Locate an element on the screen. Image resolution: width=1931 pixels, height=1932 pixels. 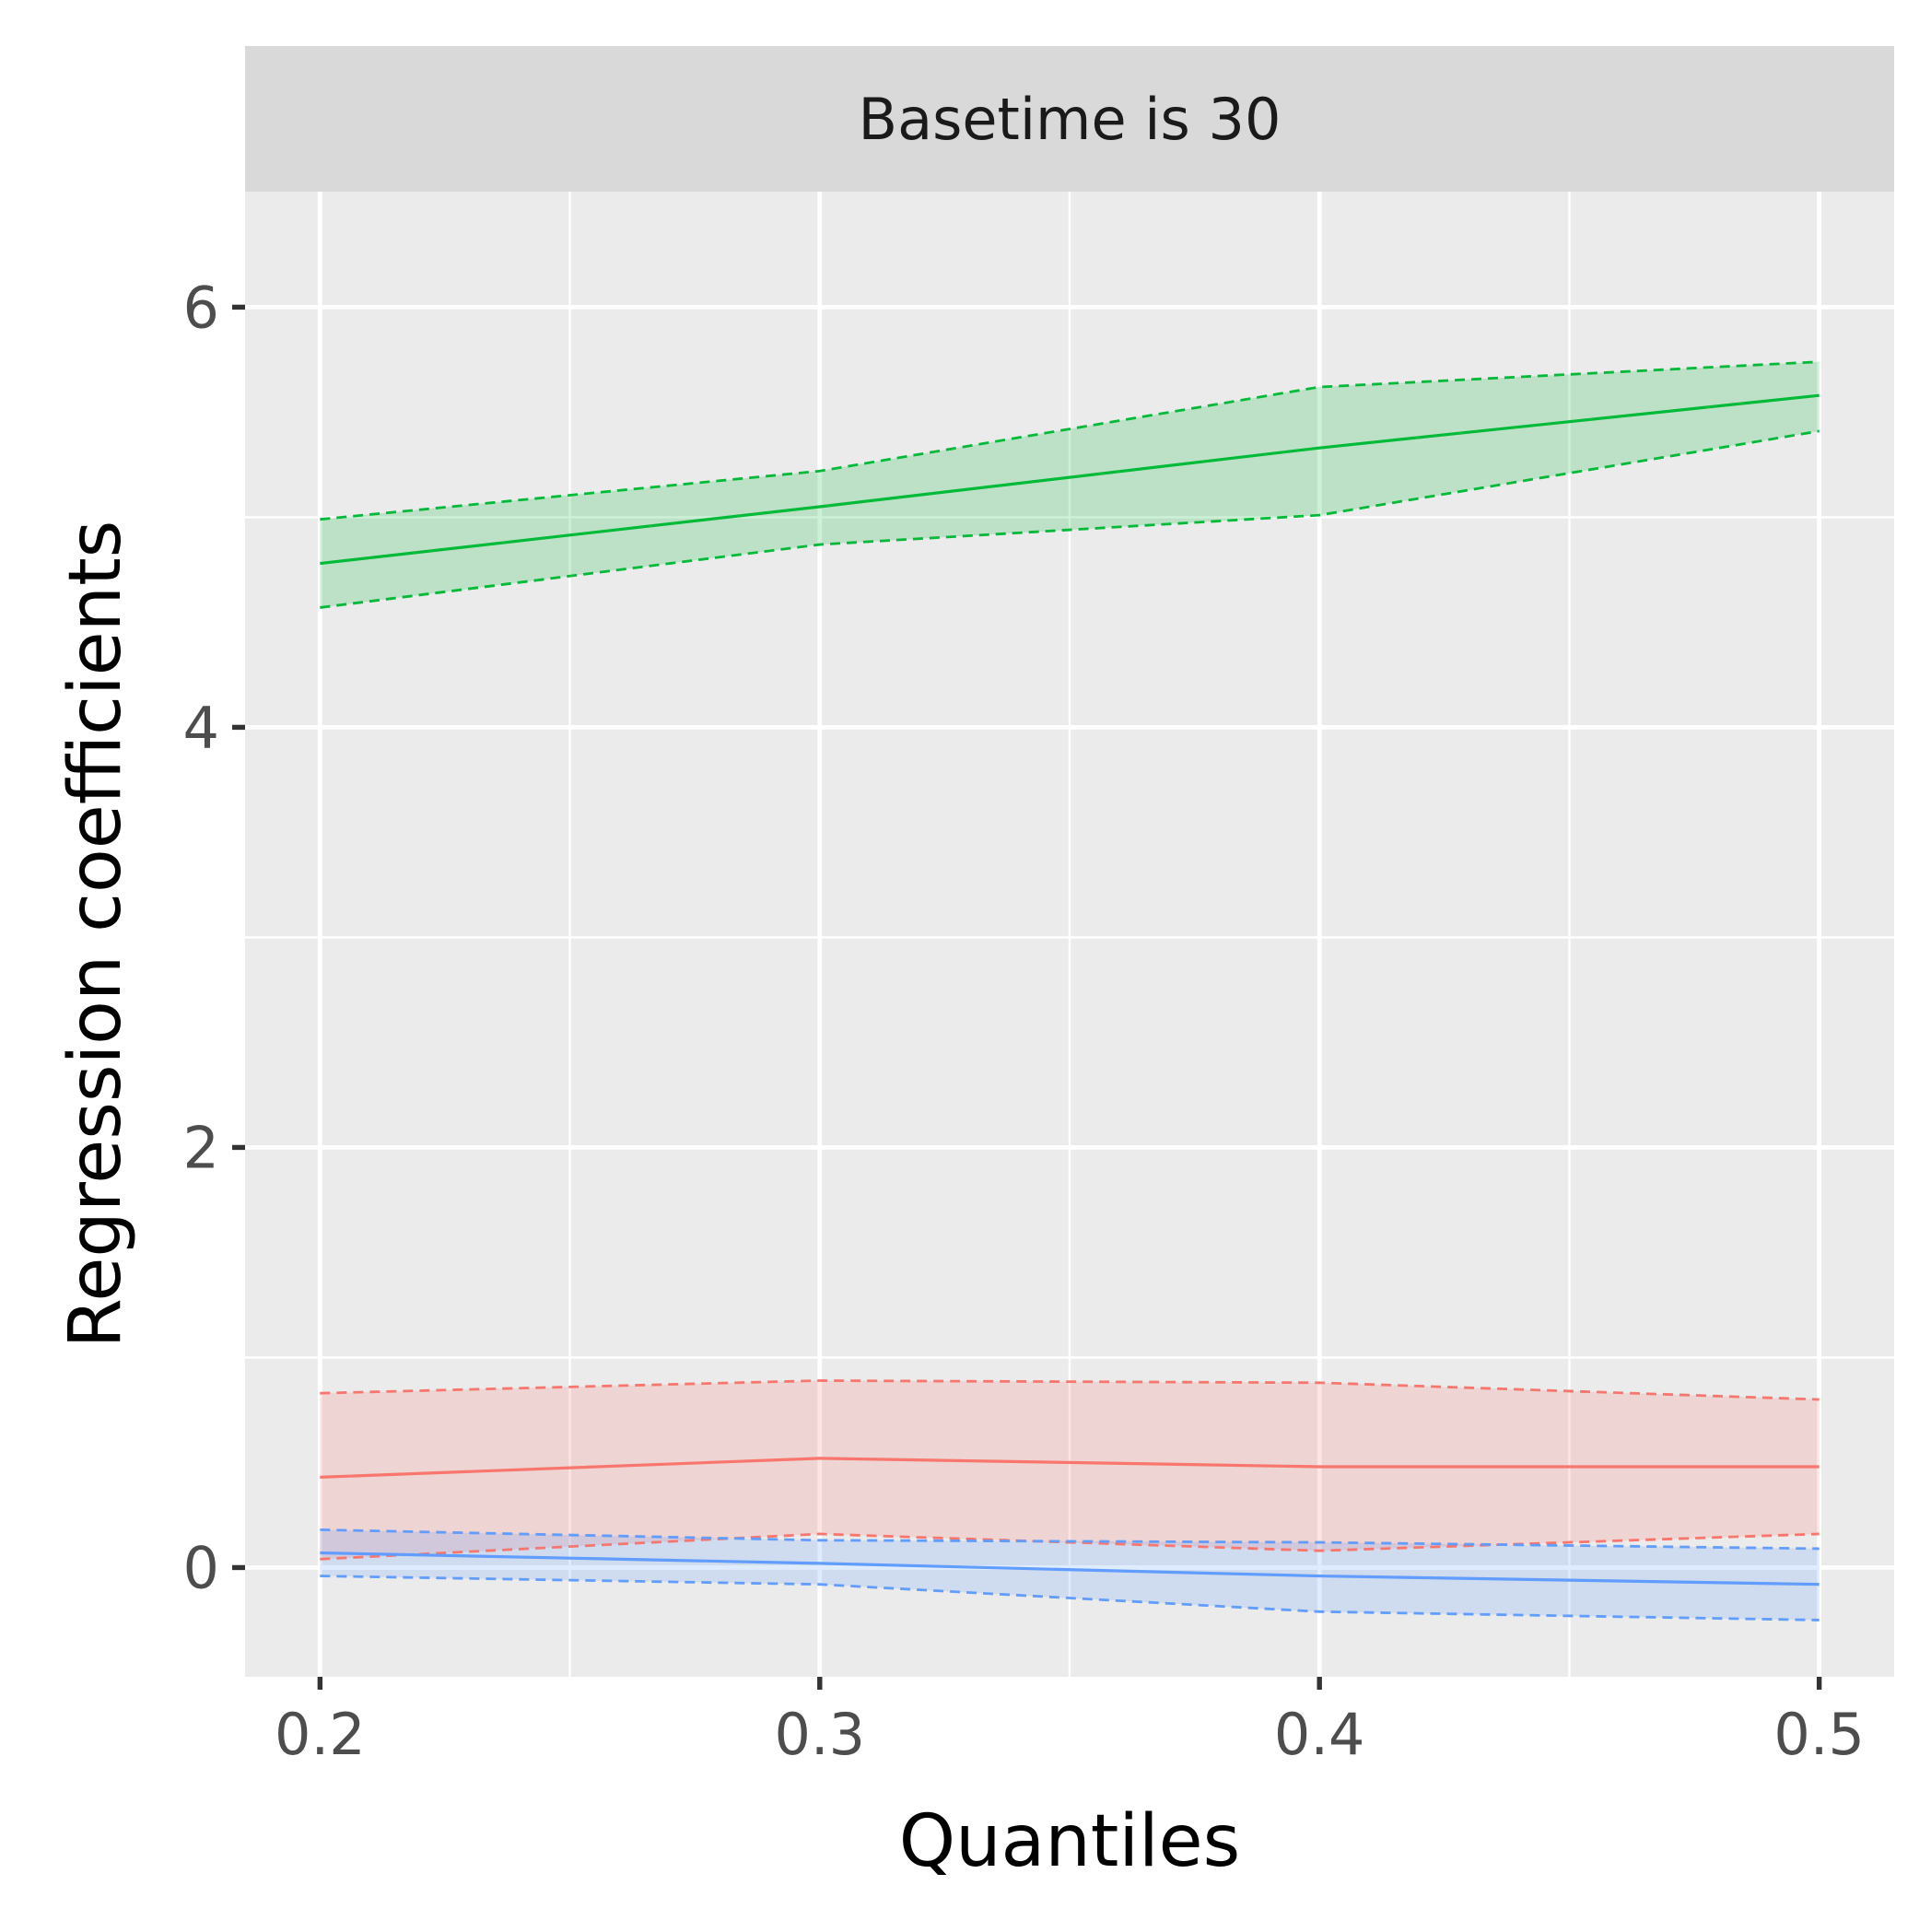
facet-strip is located at coordinates (1069, 119).